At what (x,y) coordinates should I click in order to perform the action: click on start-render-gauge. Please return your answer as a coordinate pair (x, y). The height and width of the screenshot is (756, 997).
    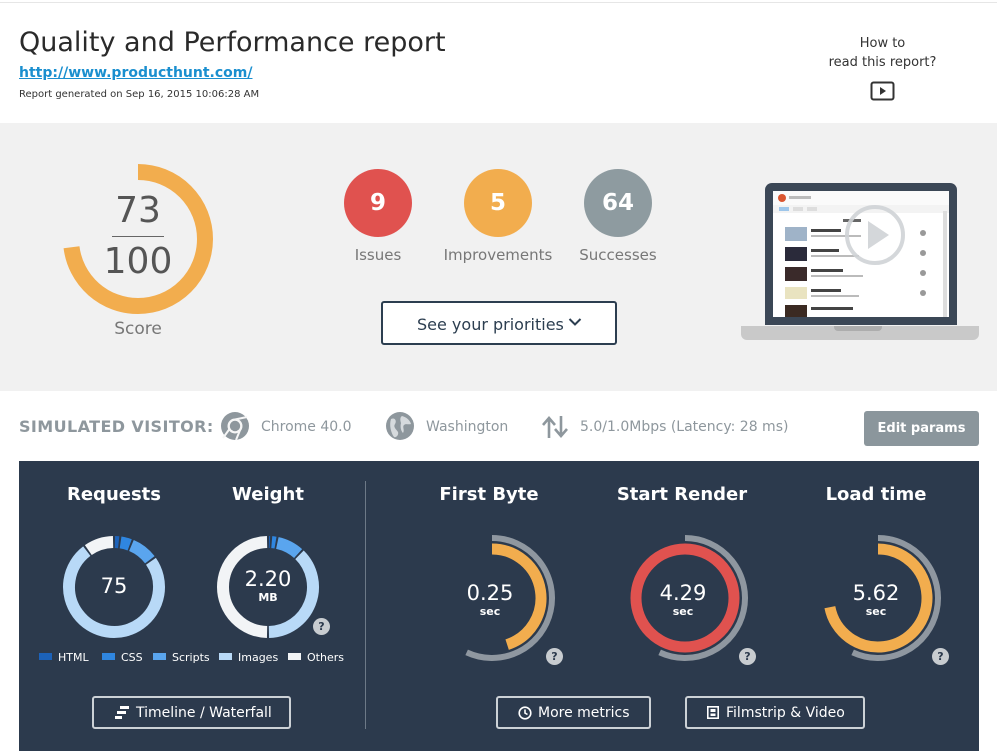
    Looking at the image, I should click on (689, 598).